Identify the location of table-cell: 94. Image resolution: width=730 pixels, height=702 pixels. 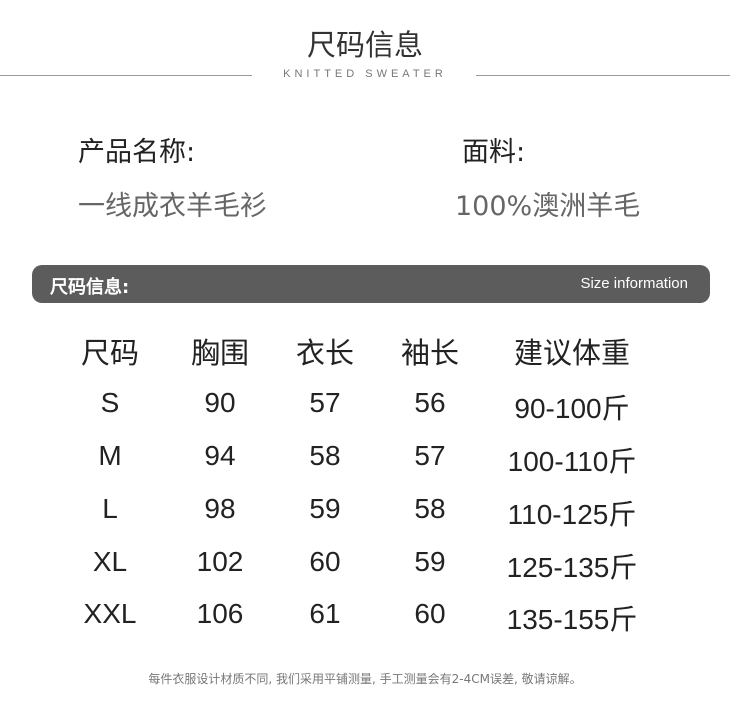
(220, 455).